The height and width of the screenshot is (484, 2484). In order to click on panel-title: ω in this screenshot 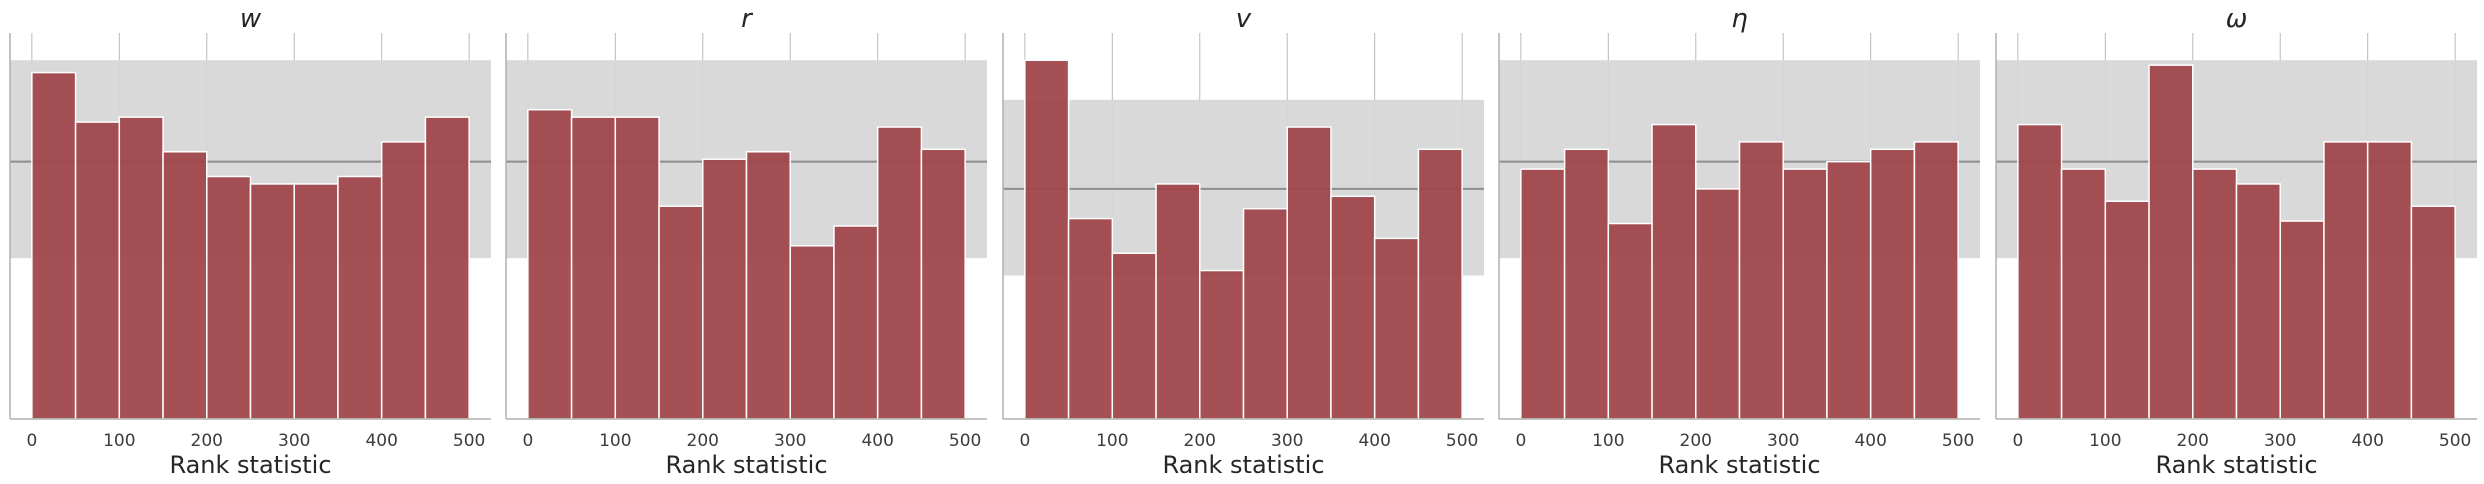, I will do `click(2237, 19)`.